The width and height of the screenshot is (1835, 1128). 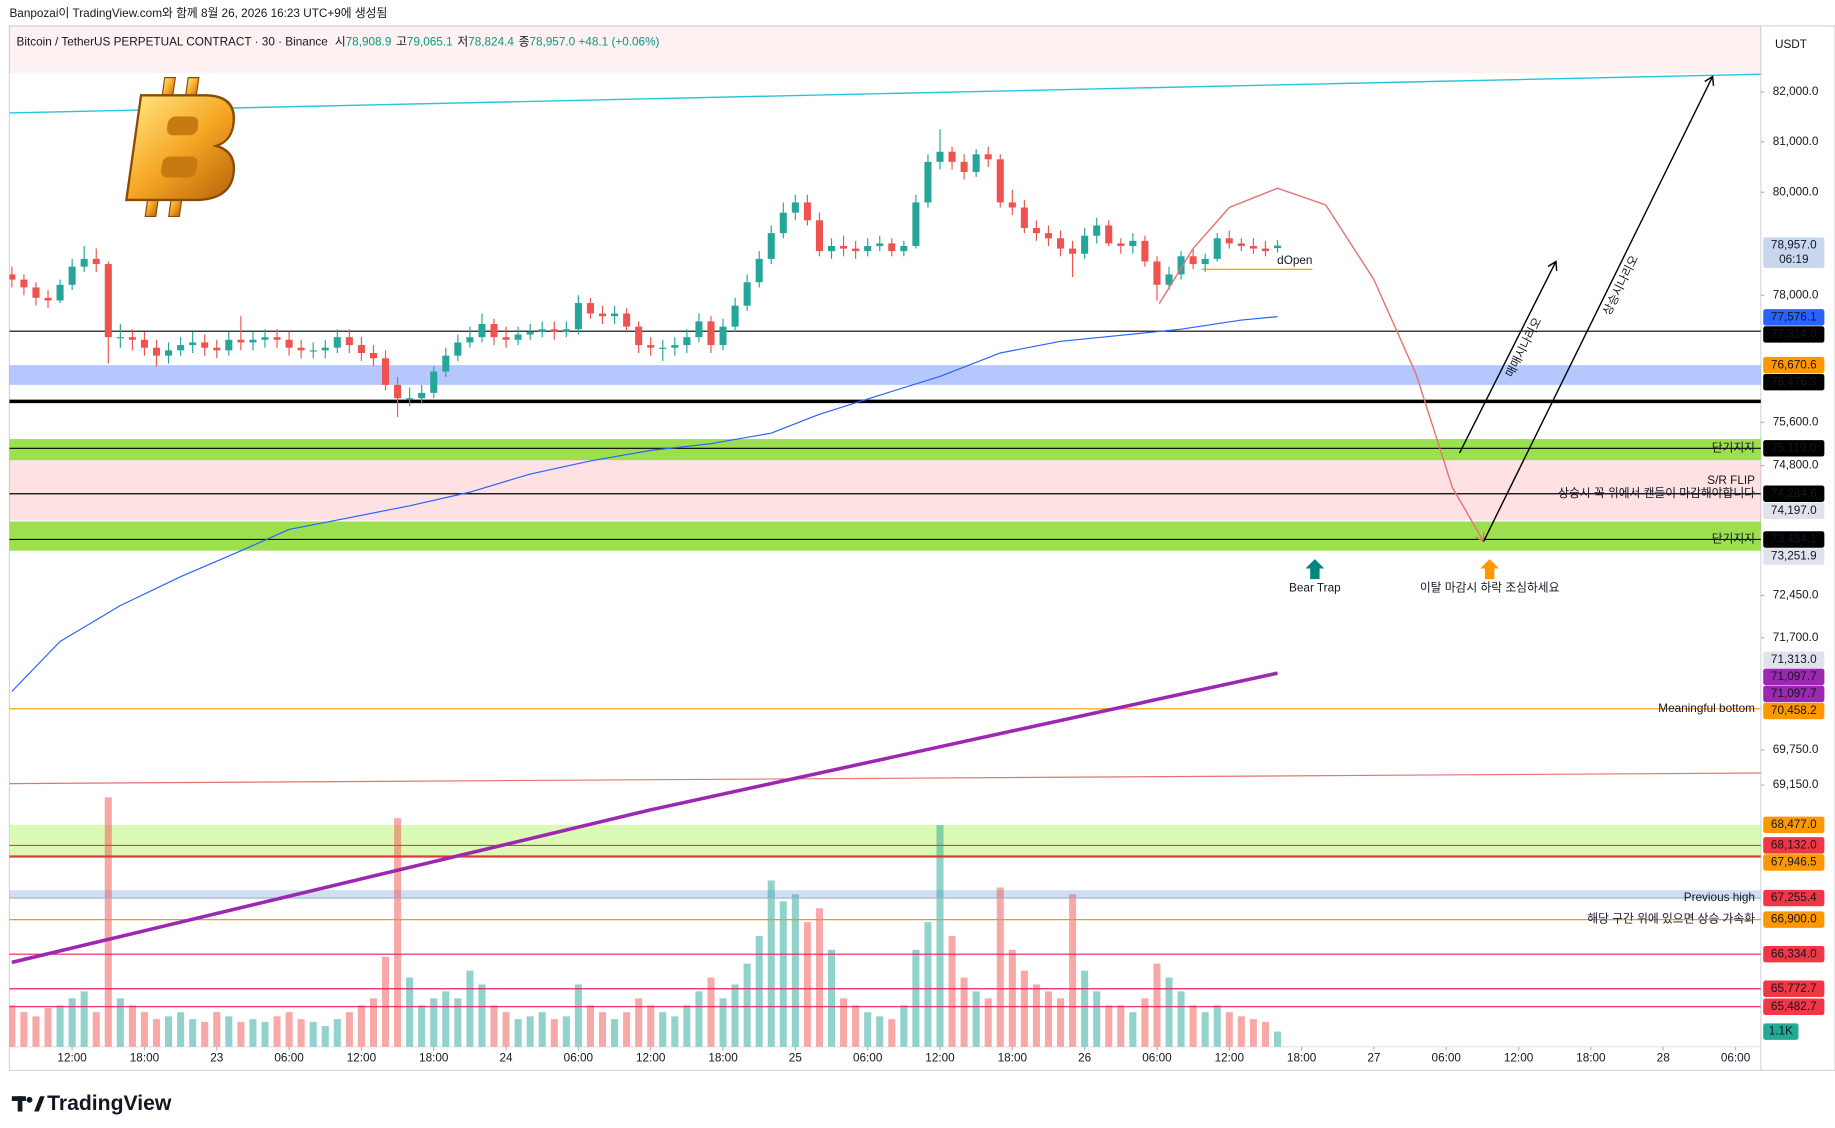 I want to click on x-tick-label: 25, so click(x=796, y=1058).